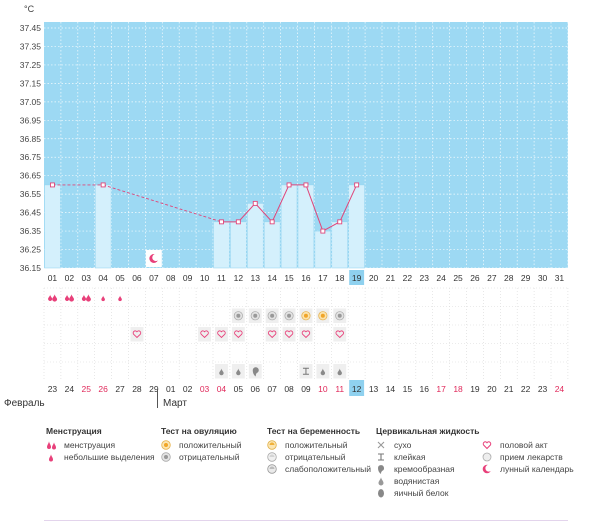 The image size is (600, 522). What do you see at coordinates (188, 389) in the screenshot?
I see `cycle-date-label: 02` at bounding box center [188, 389].